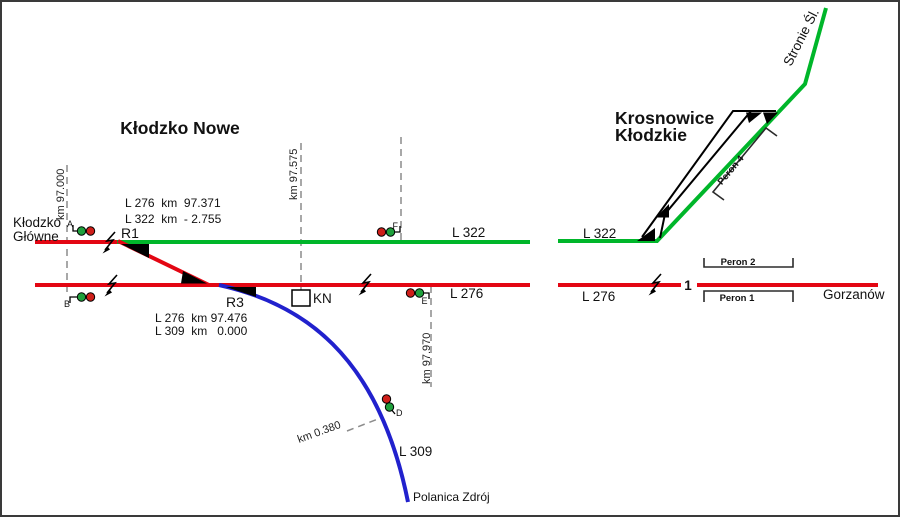 This screenshot has width=900, height=517. I want to click on signal-label: D, so click(399, 413).